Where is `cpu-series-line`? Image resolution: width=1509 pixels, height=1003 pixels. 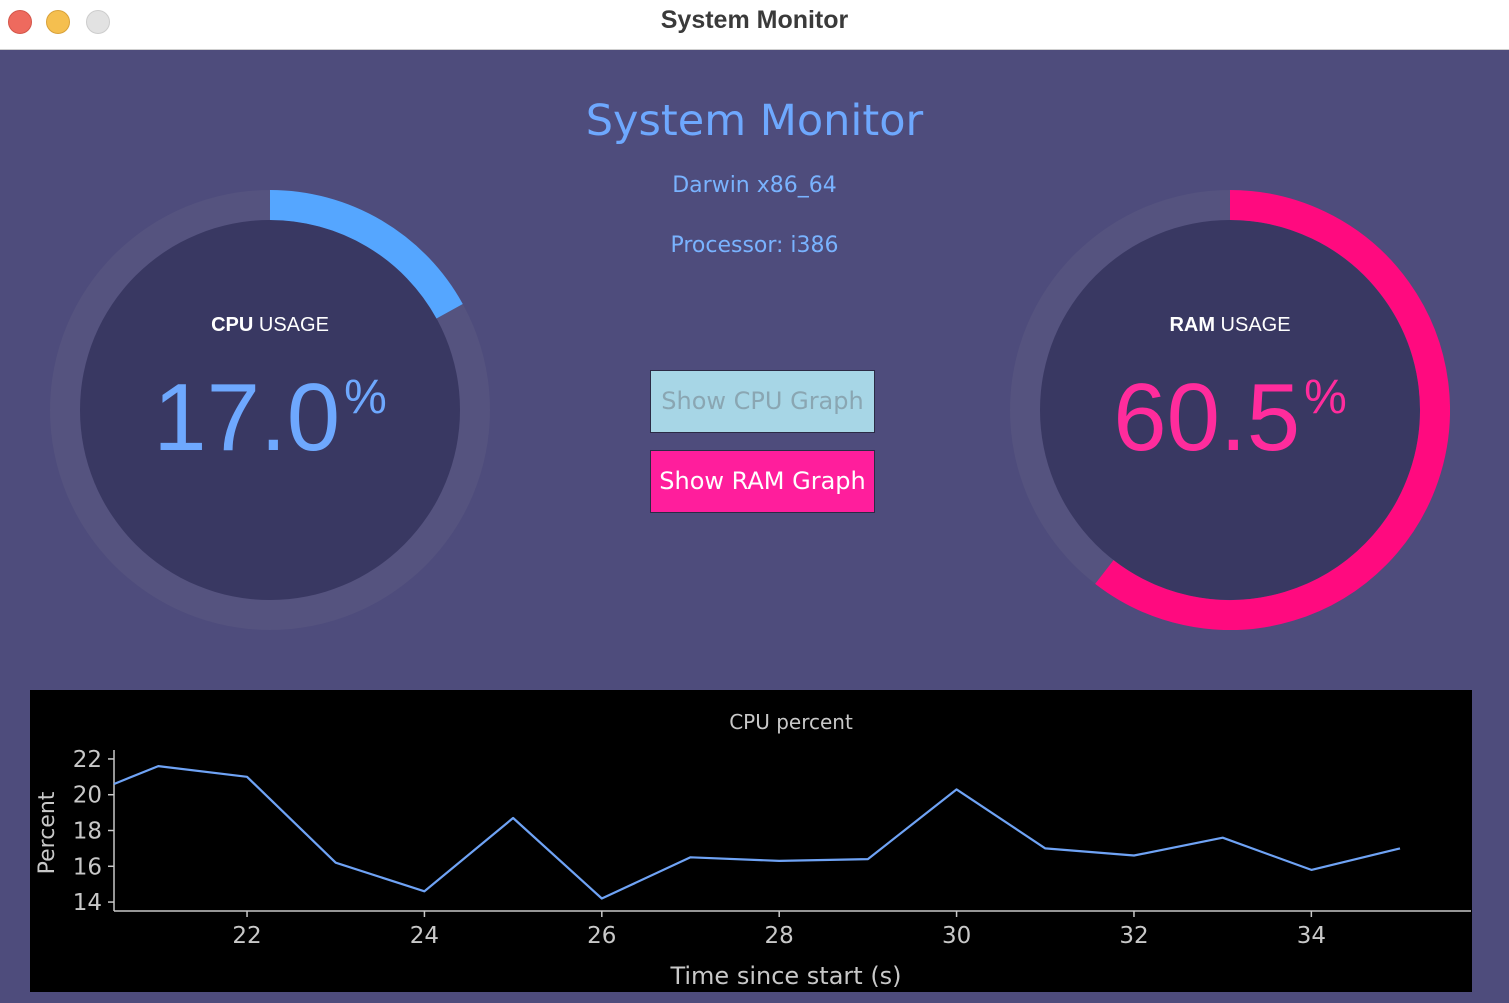
cpu-series-line is located at coordinates (757, 832).